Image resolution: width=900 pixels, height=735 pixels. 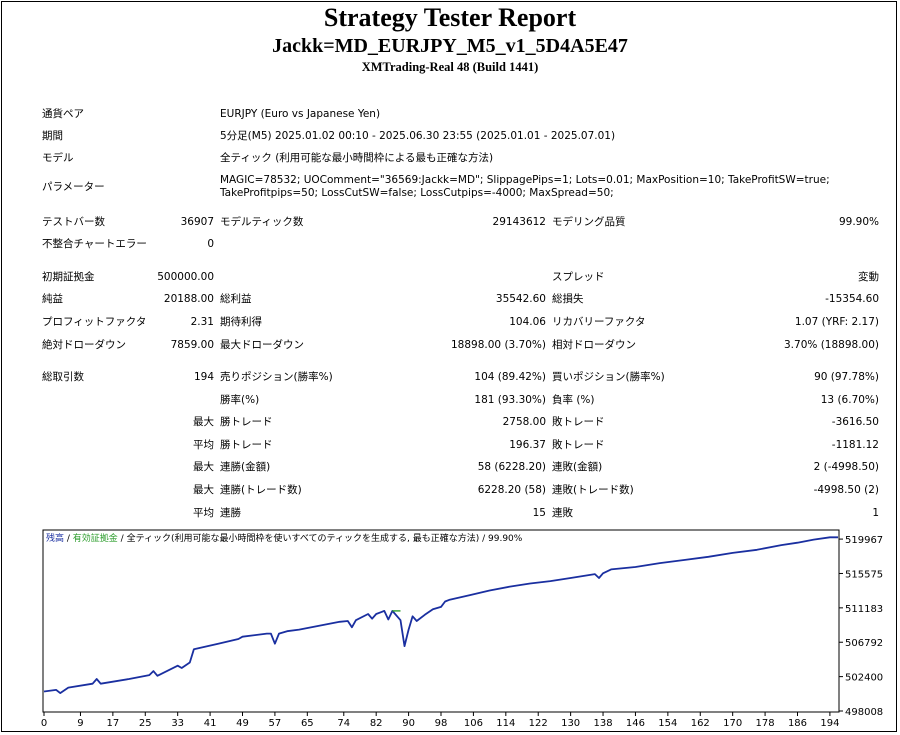 What do you see at coordinates (230, 513) in the screenshot?
I see `average-consecutive-wins-label: 連勝` at bounding box center [230, 513].